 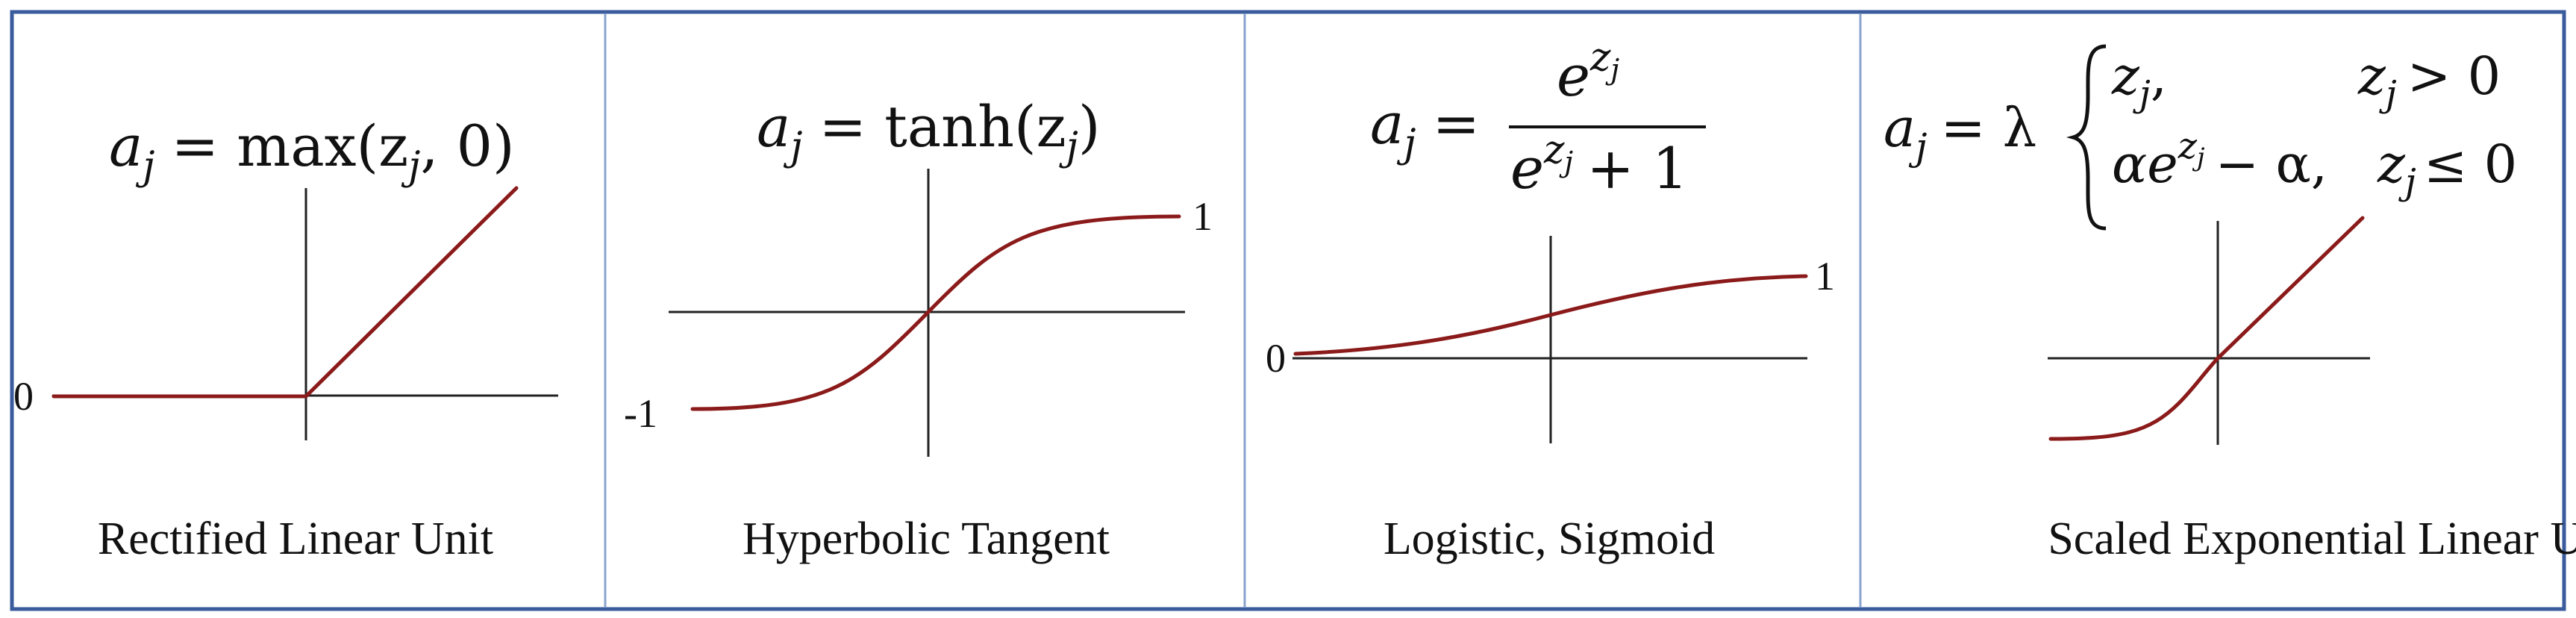 I want to click on sigmoid-curve, so click(x=1550, y=315).